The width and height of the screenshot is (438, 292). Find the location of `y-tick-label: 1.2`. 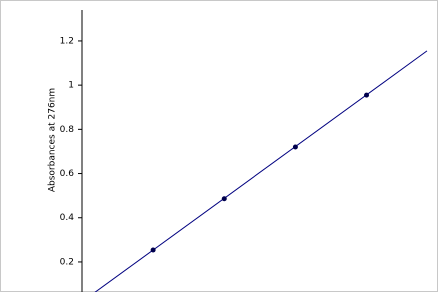

y-tick-label: 1.2 is located at coordinates (67, 41).